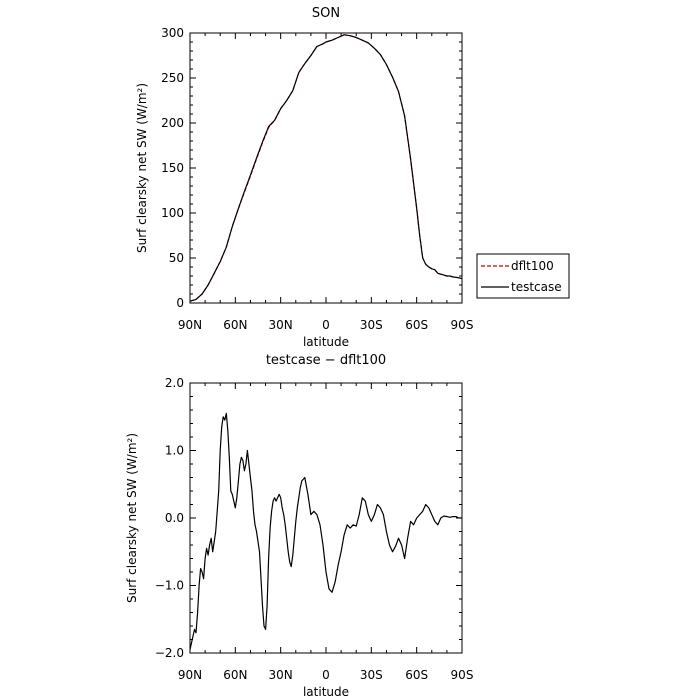 This screenshot has width=700, height=700. Describe the element at coordinates (172, 78) in the screenshot. I see `top-ytick-label-5: 250` at that location.